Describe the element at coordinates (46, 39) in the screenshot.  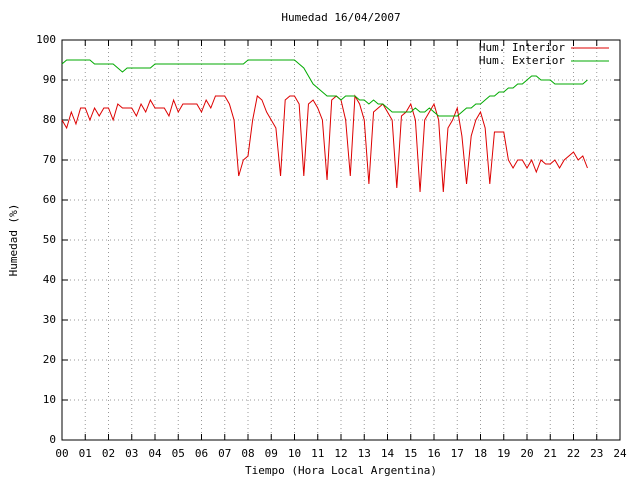
I see `y-tick-label: 100` at that location.